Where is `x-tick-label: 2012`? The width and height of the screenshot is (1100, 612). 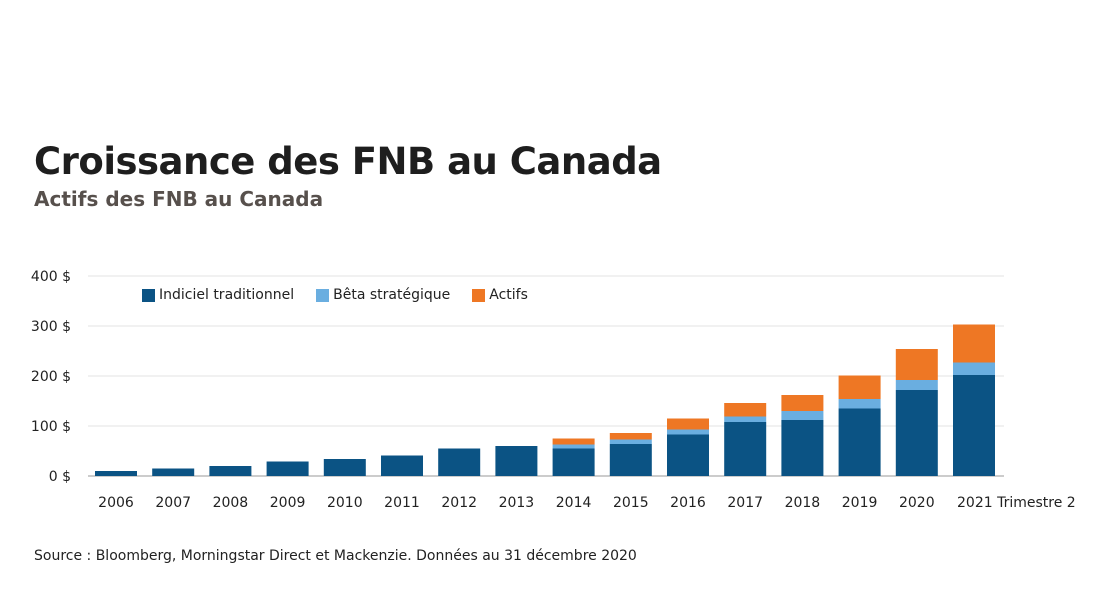 x-tick-label: 2012 is located at coordinates (459, 503).